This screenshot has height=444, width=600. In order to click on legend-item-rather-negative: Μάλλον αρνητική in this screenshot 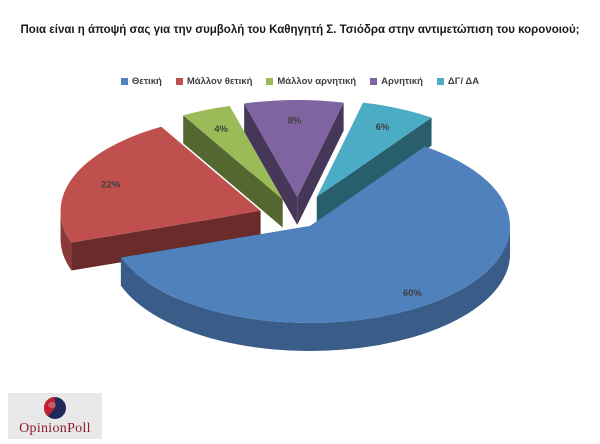, I will do `click(311, 81)`.